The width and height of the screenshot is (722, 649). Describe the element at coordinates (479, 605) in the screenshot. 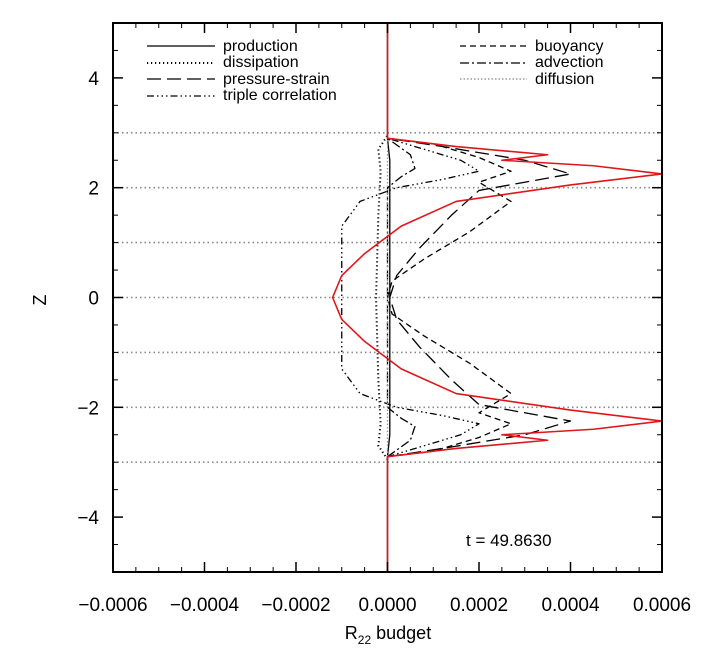

I see `x-tick-label-4: 0.0002` at that location.